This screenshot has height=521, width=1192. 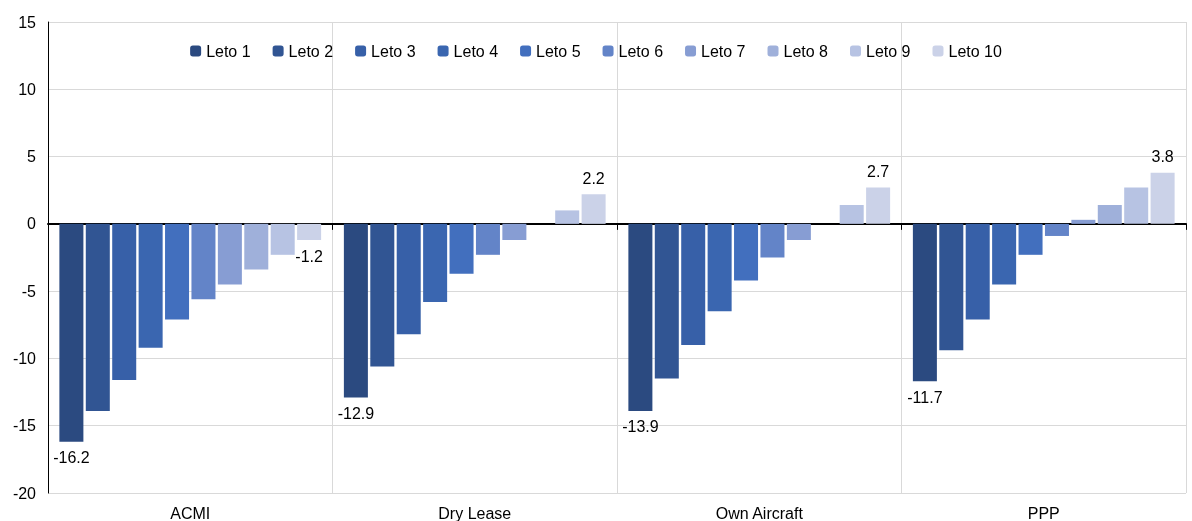 I want to click on legend-label: Leto 6, so click(x=641, y=51).